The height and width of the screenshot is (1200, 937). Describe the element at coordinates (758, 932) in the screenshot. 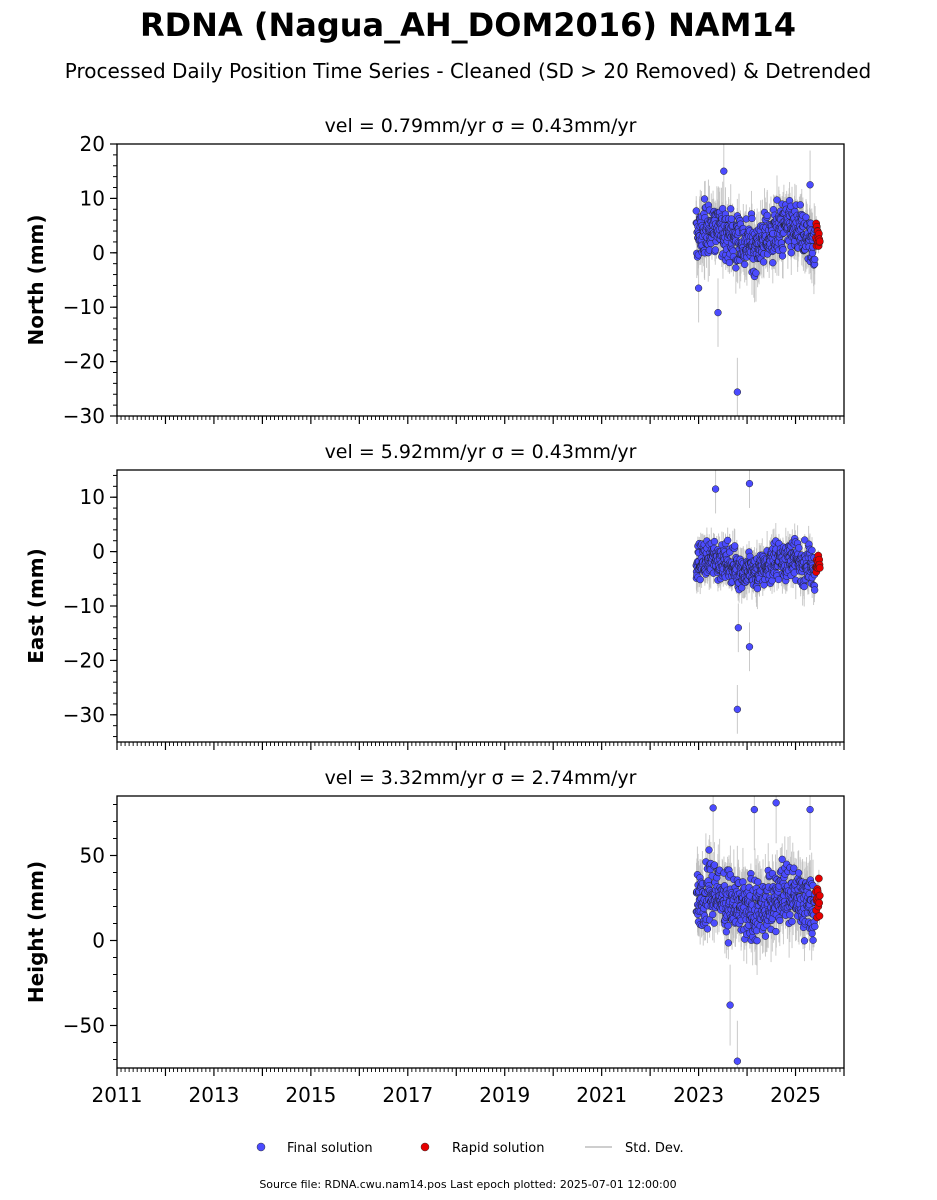

I see `data-layer` at that location.